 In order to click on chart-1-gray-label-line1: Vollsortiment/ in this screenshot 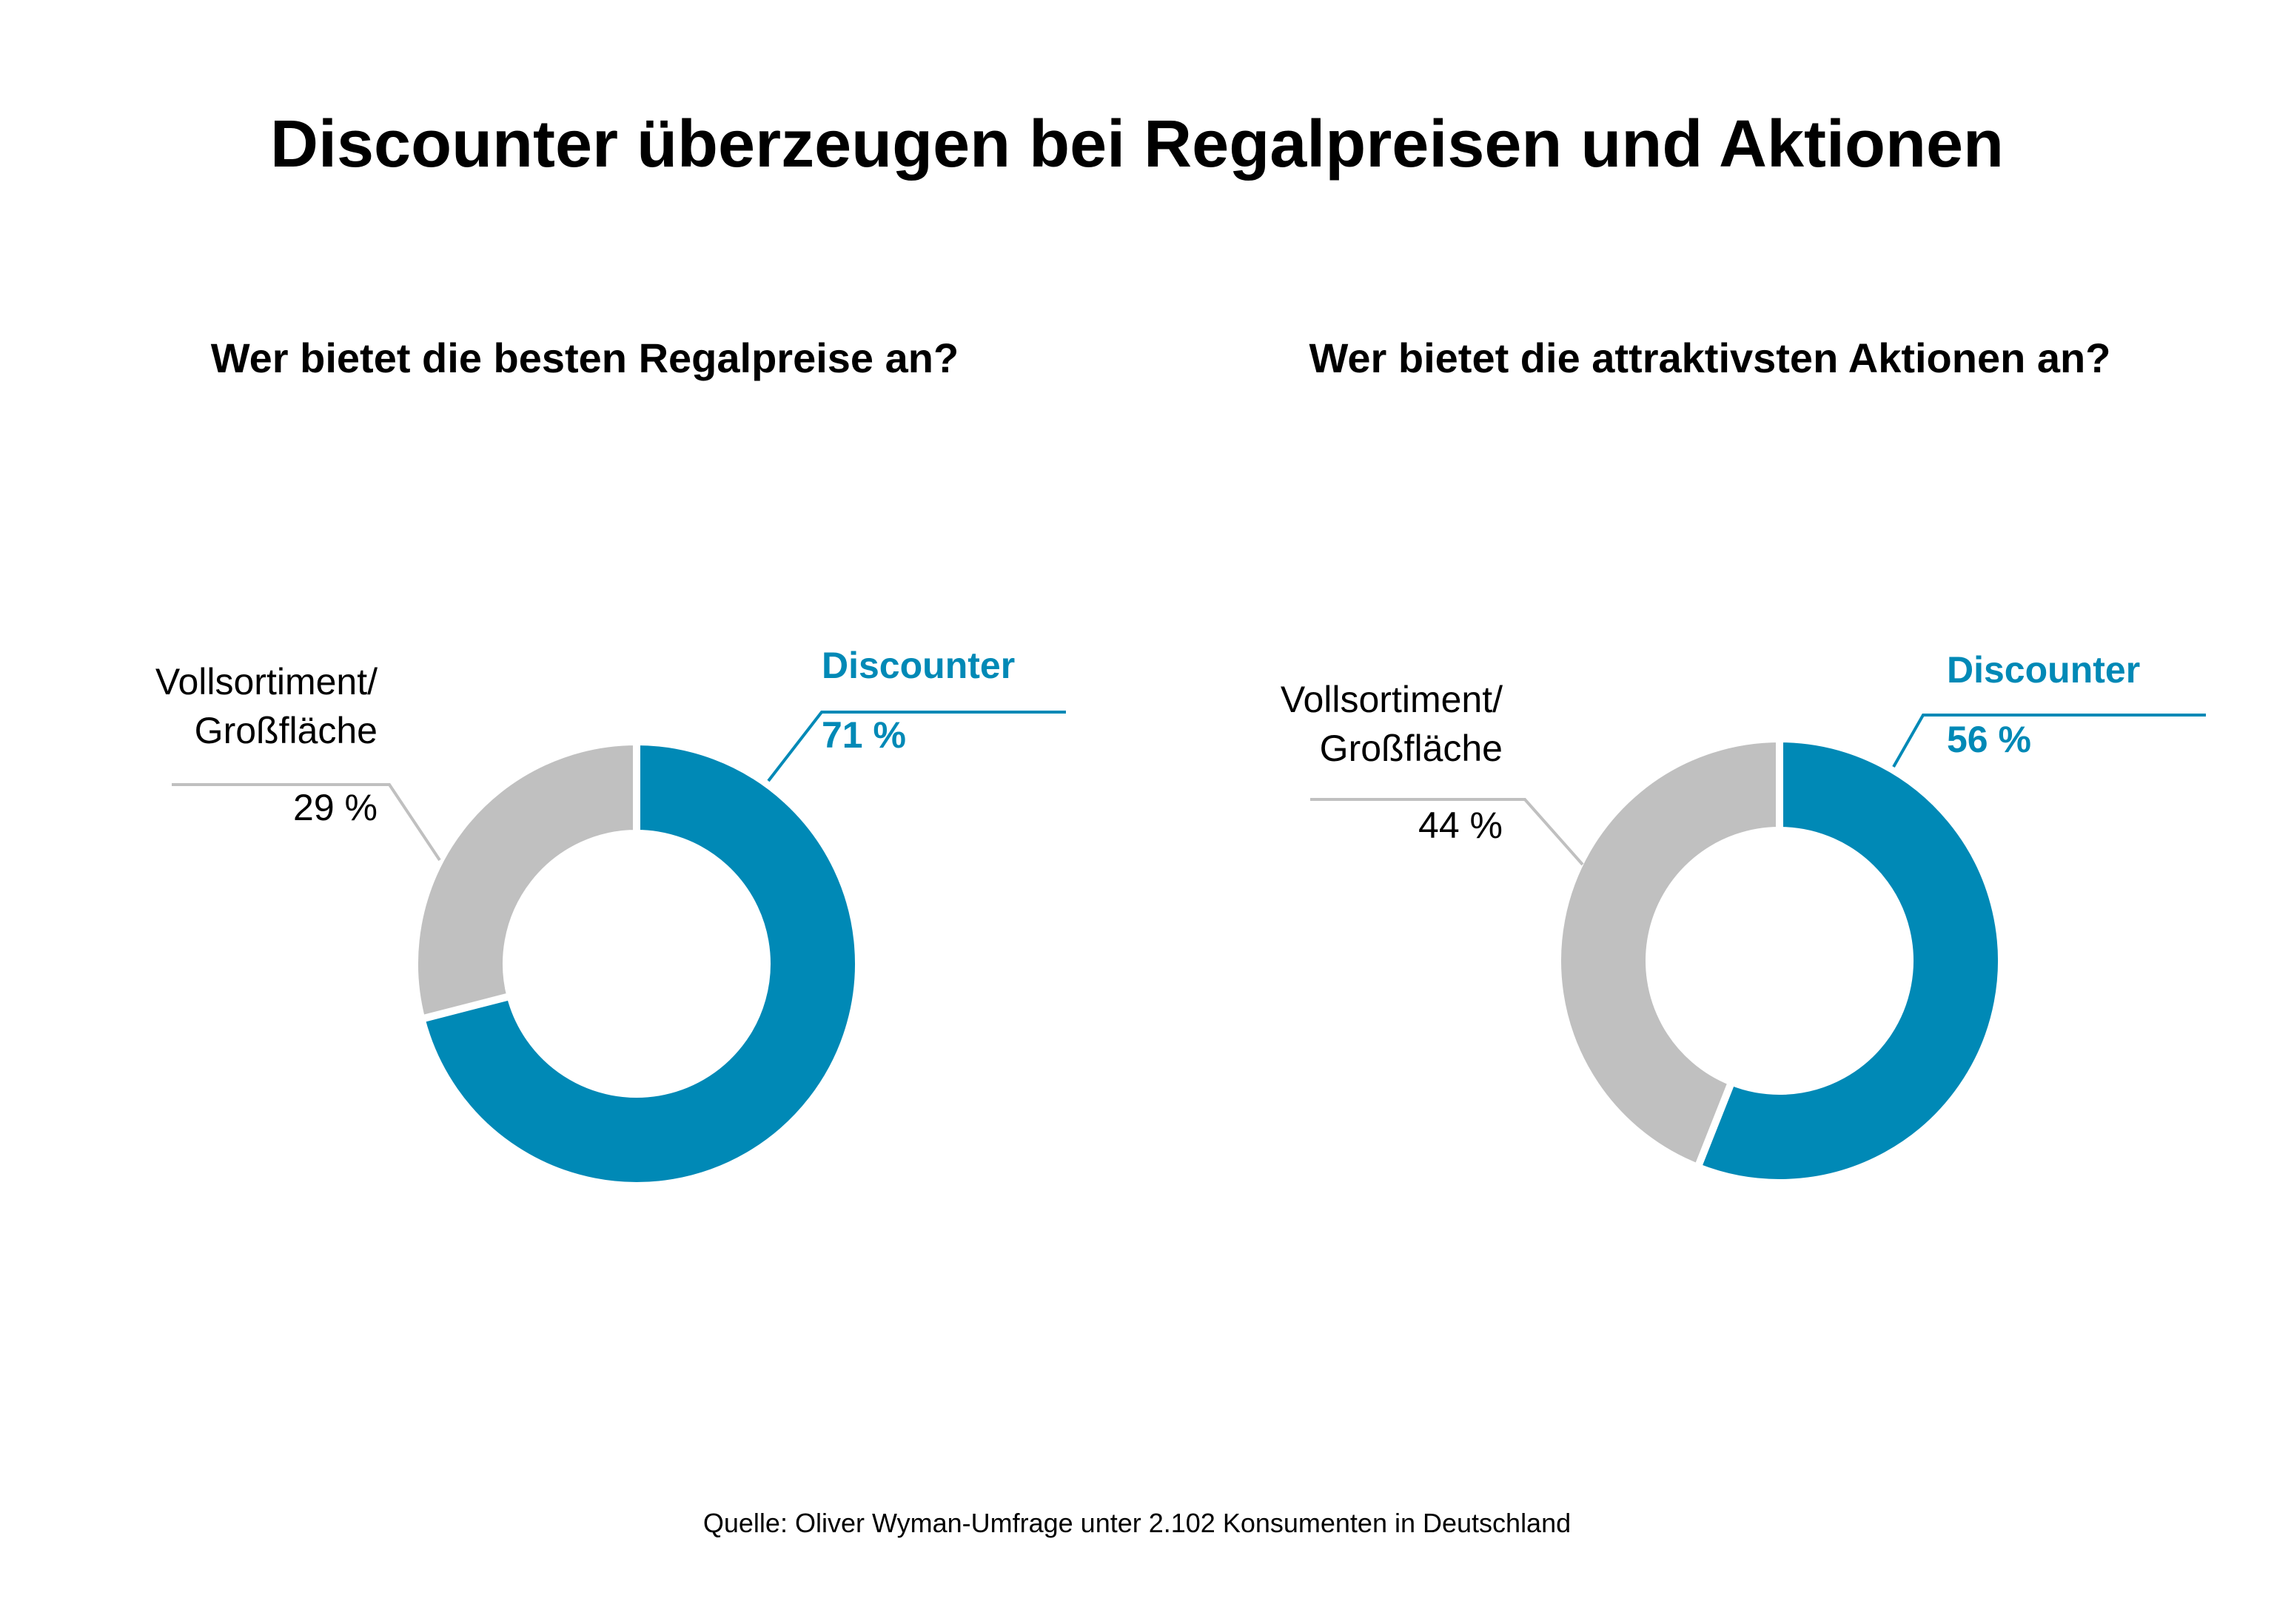, I will do `click(266, 681)`.